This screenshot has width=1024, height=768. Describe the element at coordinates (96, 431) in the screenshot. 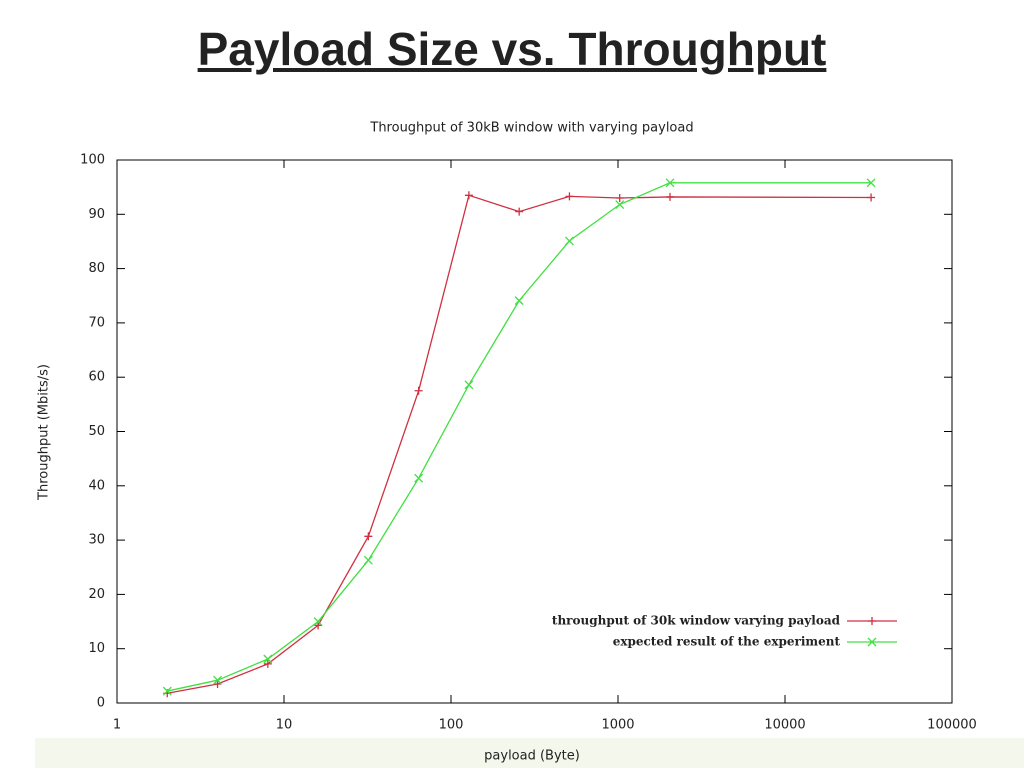

I see `y-tick-label: 50` at that location.